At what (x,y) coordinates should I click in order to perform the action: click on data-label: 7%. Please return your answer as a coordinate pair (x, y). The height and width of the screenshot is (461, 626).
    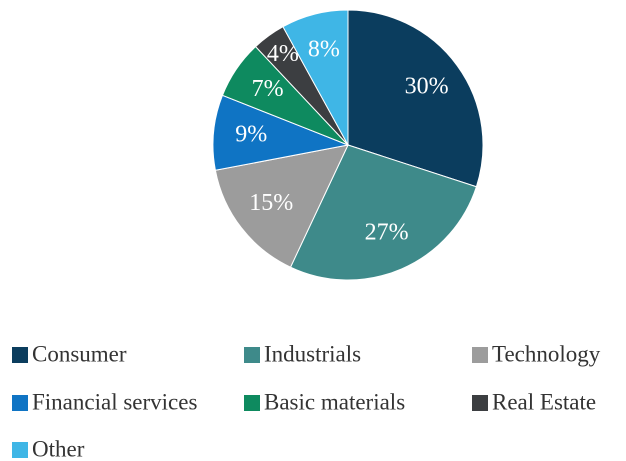
    Looking at the image, I should click on (268, 89).